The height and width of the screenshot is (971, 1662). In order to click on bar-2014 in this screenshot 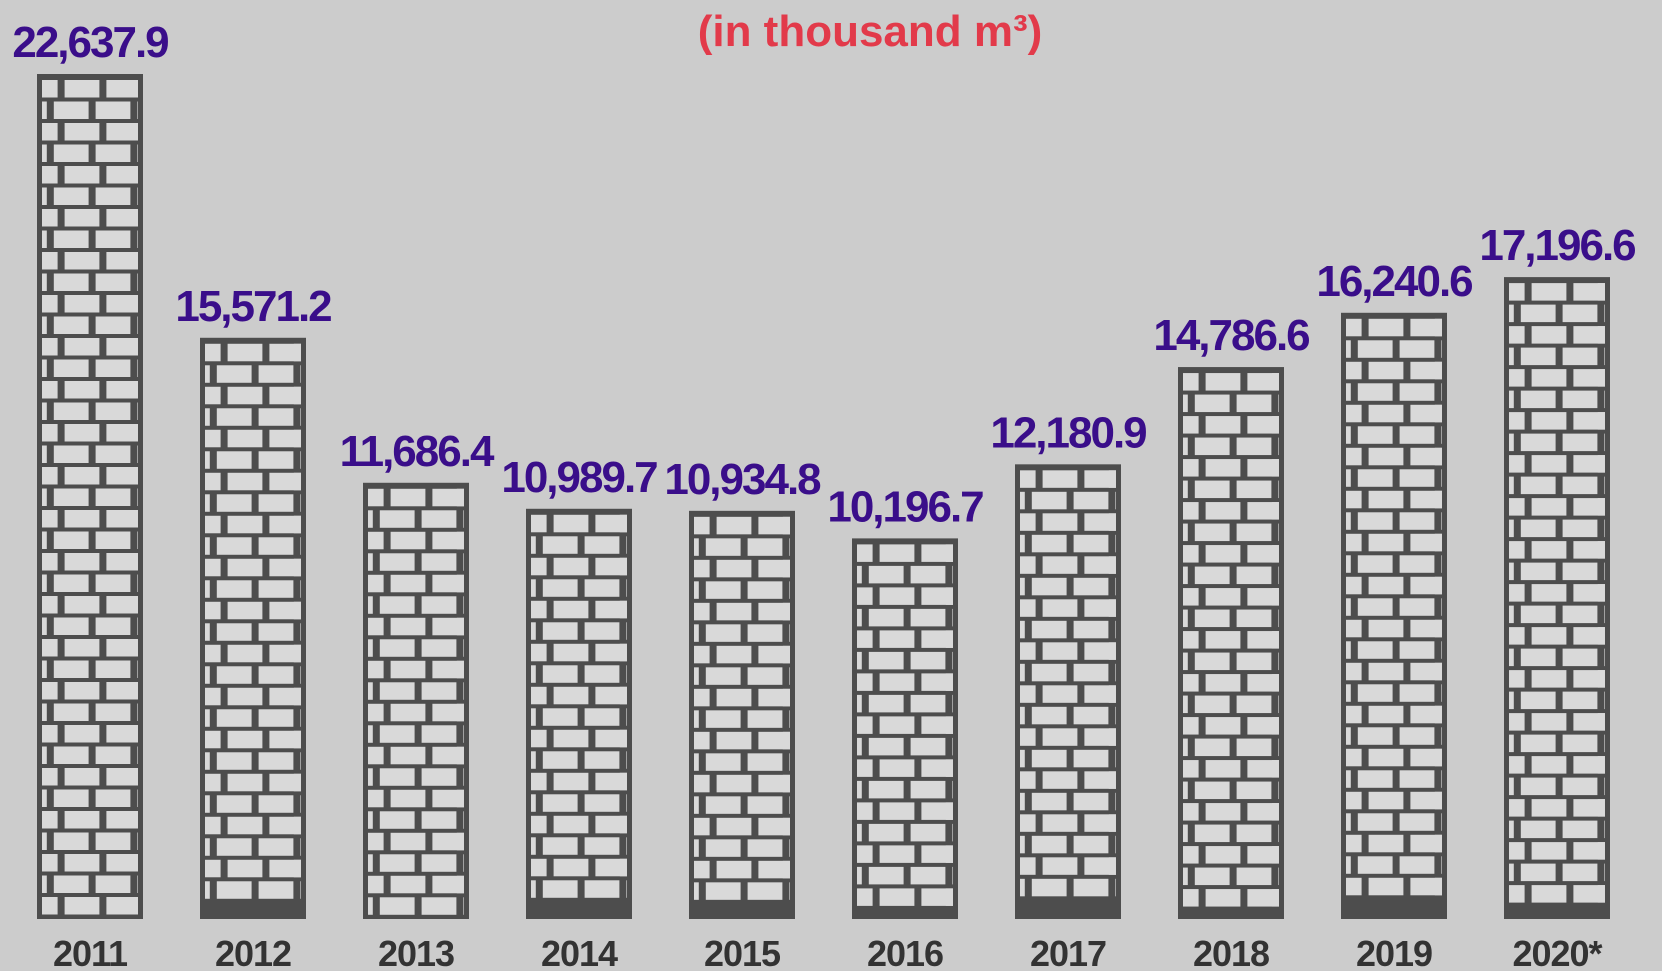, I will do `click(579, 713)`.